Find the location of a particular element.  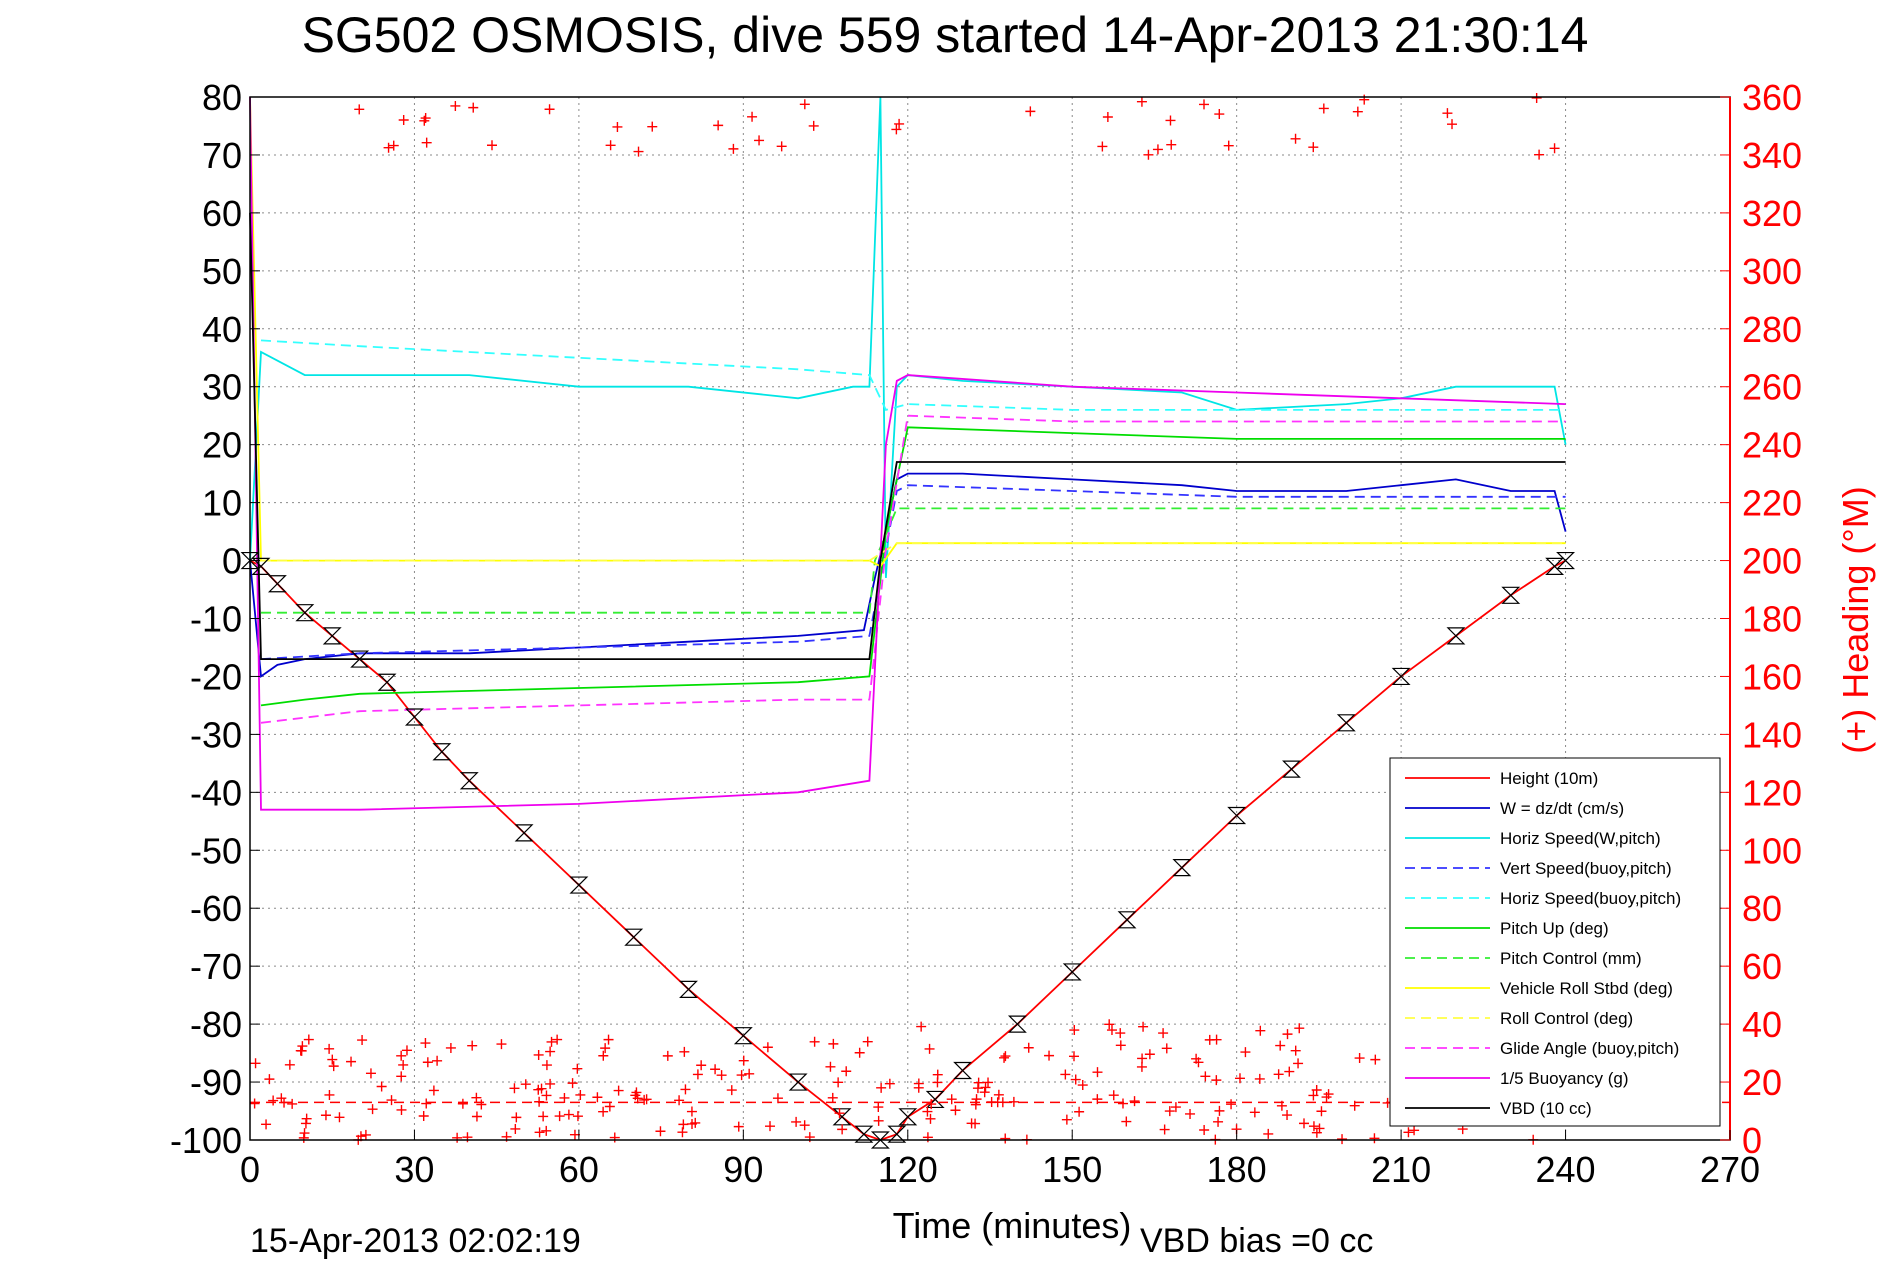

y-tick-label-7: 10 is located at coordinates (222, 503).